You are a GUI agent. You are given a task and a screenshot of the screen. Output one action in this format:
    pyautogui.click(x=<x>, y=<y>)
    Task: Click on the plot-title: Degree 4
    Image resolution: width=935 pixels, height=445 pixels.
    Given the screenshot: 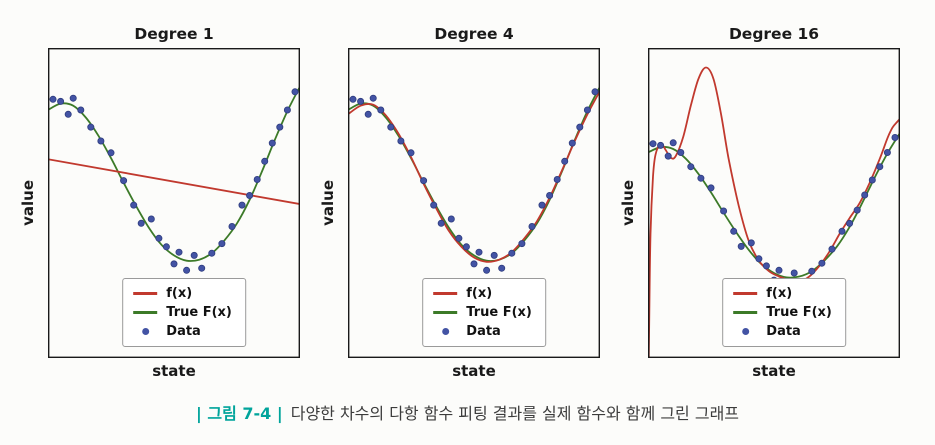 What is the action you would take?
    pyautogui.click(x=474, y=34)
    